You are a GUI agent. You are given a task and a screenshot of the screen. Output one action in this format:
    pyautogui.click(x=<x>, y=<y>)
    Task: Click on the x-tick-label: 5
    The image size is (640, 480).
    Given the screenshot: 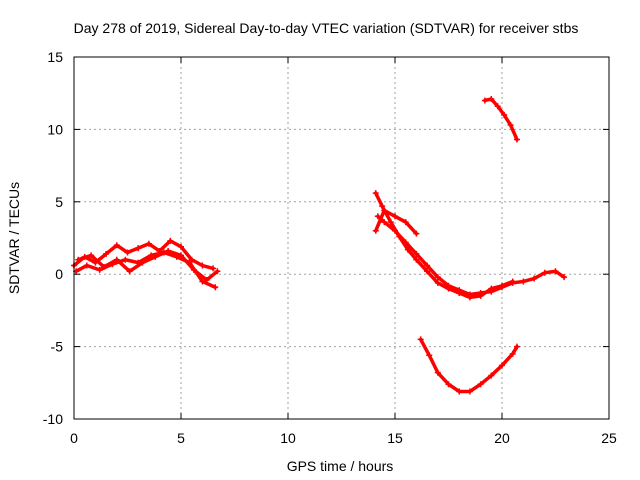 What is the action you would take?
    pyautogui.click(x=181, y=438)
    